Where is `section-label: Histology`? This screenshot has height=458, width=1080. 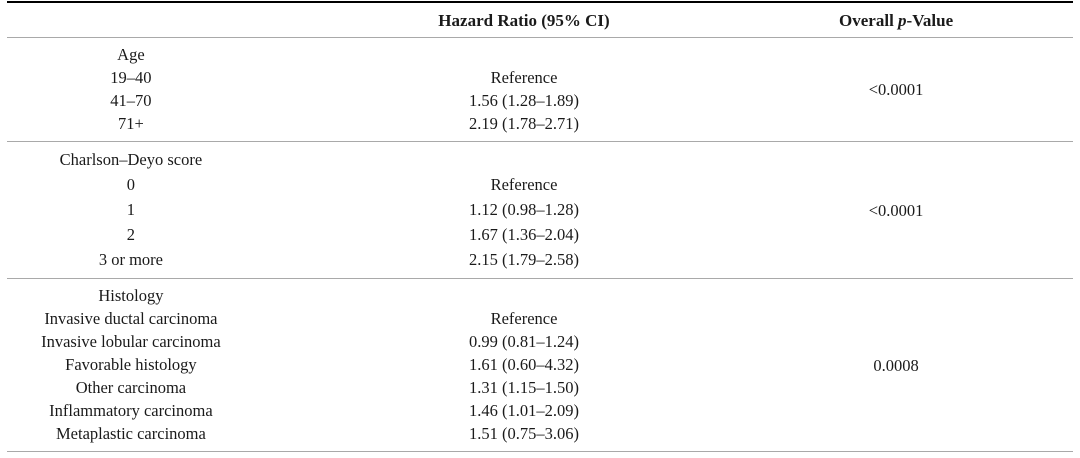 section-label: Histology is located at coordinates (131, 295).